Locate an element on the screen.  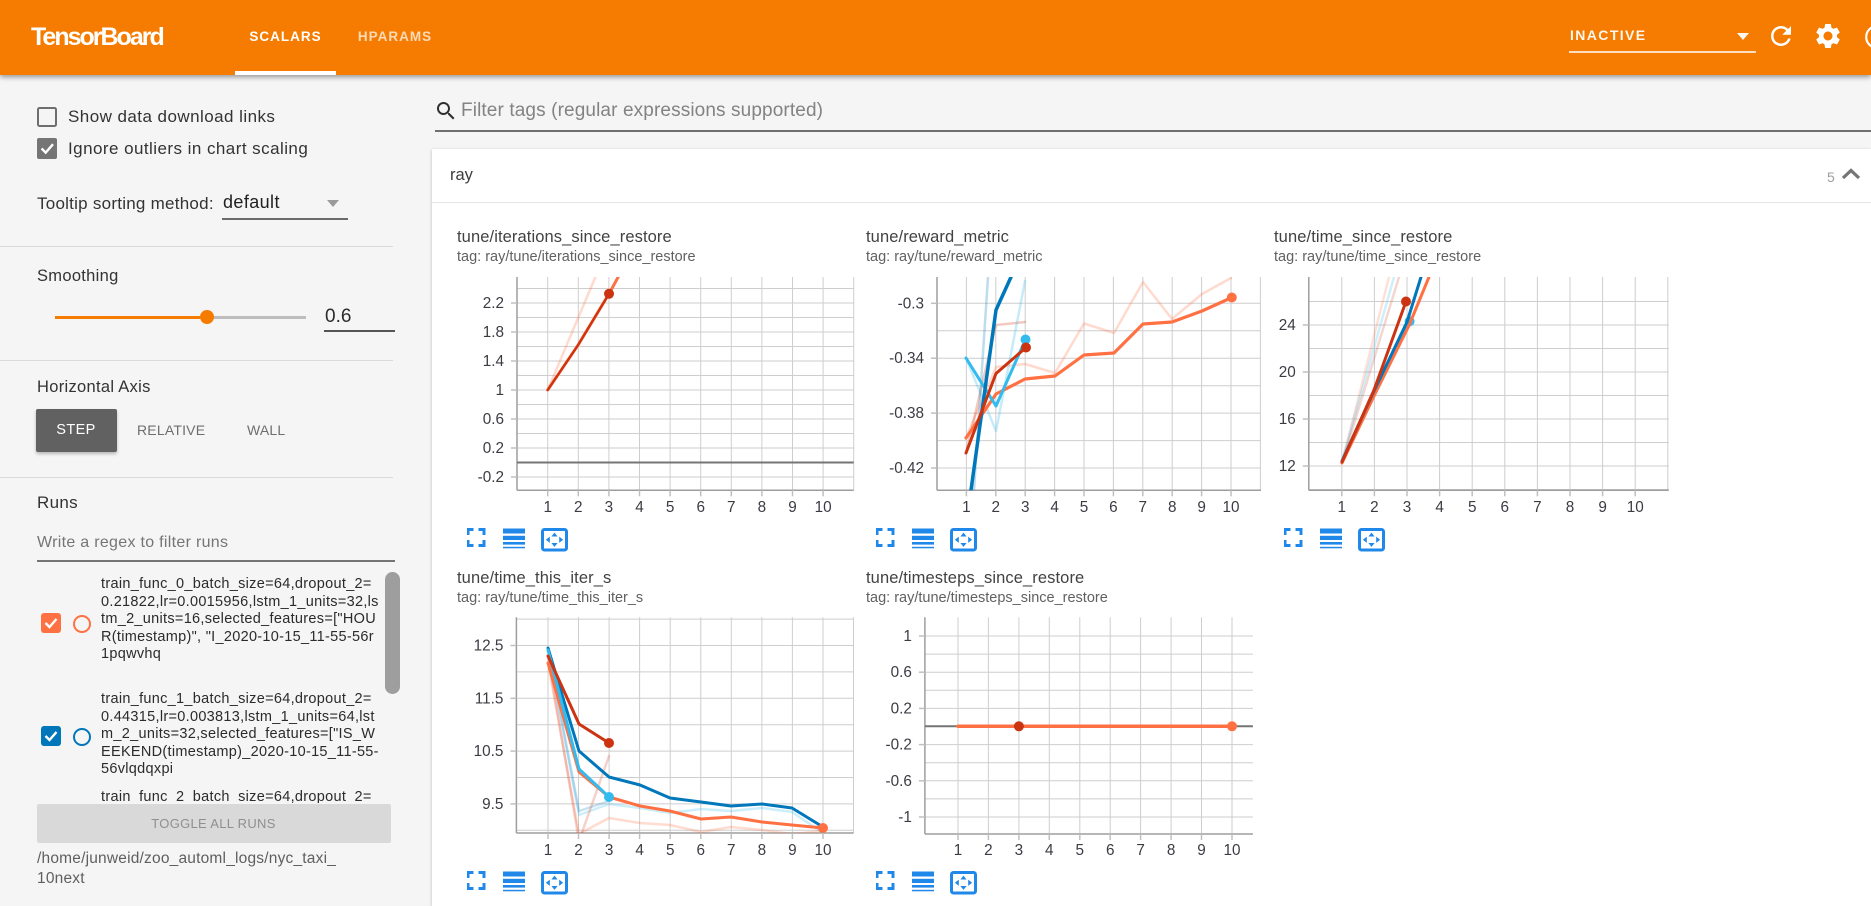
svg-text: -0.3 is located at coordinates (911, 303).